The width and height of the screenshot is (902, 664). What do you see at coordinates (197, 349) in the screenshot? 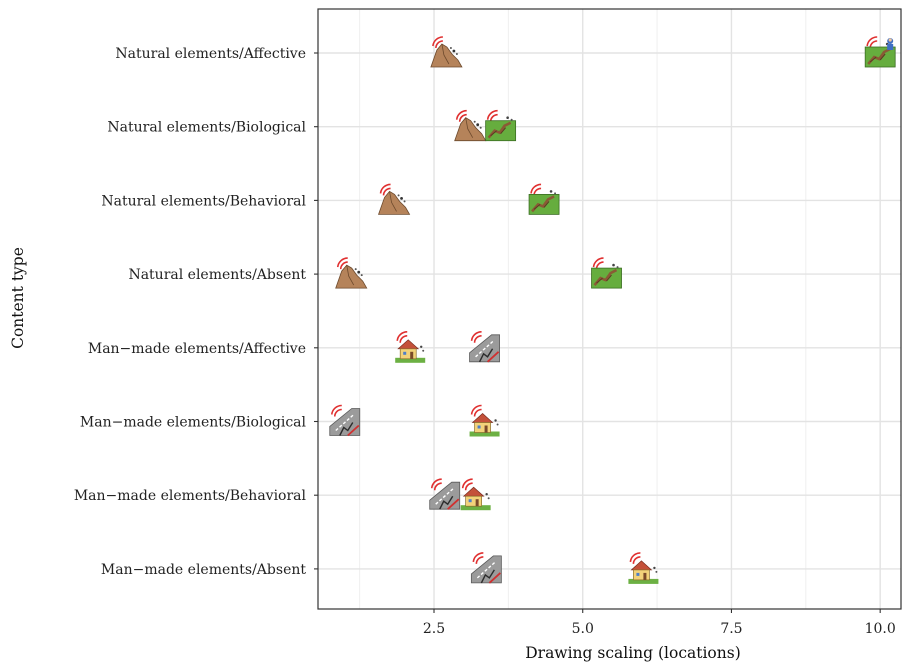
I see `y-tick-label: Man−made elements/Affective` at bounding box center [197, 349].